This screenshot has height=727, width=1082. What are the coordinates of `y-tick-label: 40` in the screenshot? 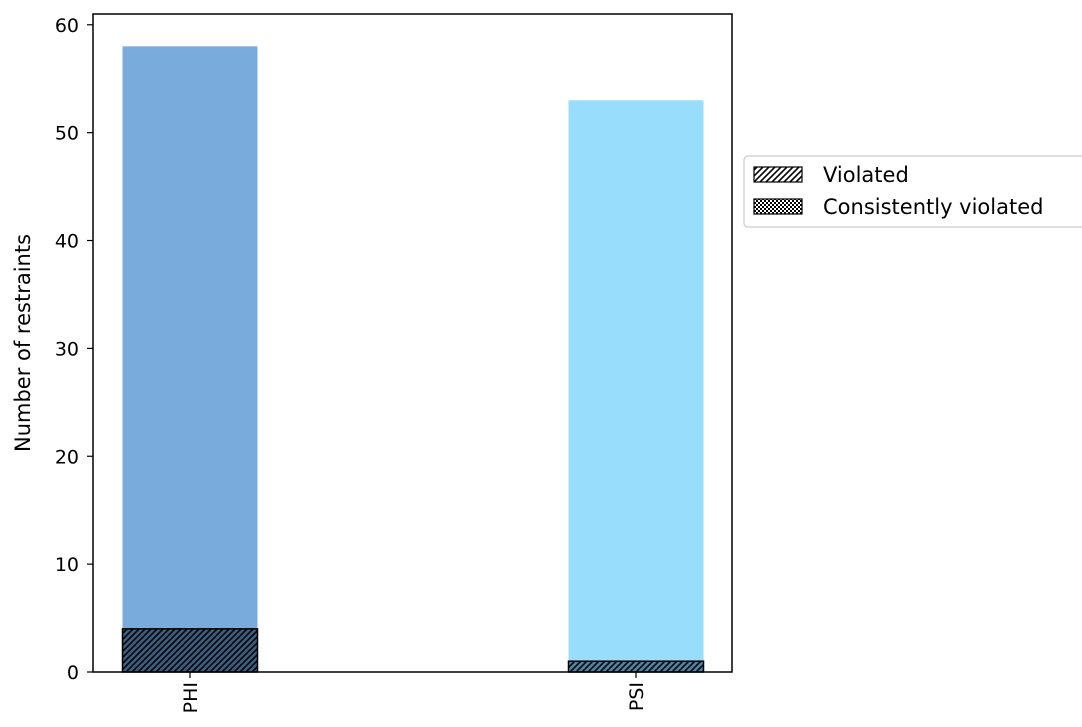 It's located at (67, 242).